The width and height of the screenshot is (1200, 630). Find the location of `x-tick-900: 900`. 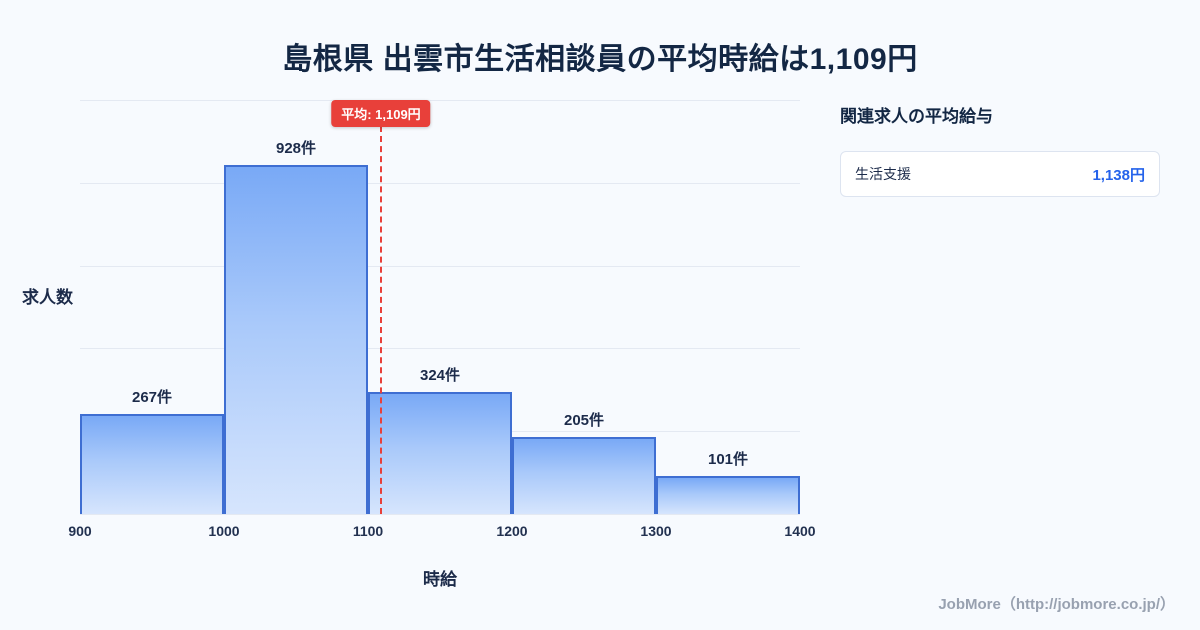

x-tick-900: 900 is located at coordinates (80, 531).